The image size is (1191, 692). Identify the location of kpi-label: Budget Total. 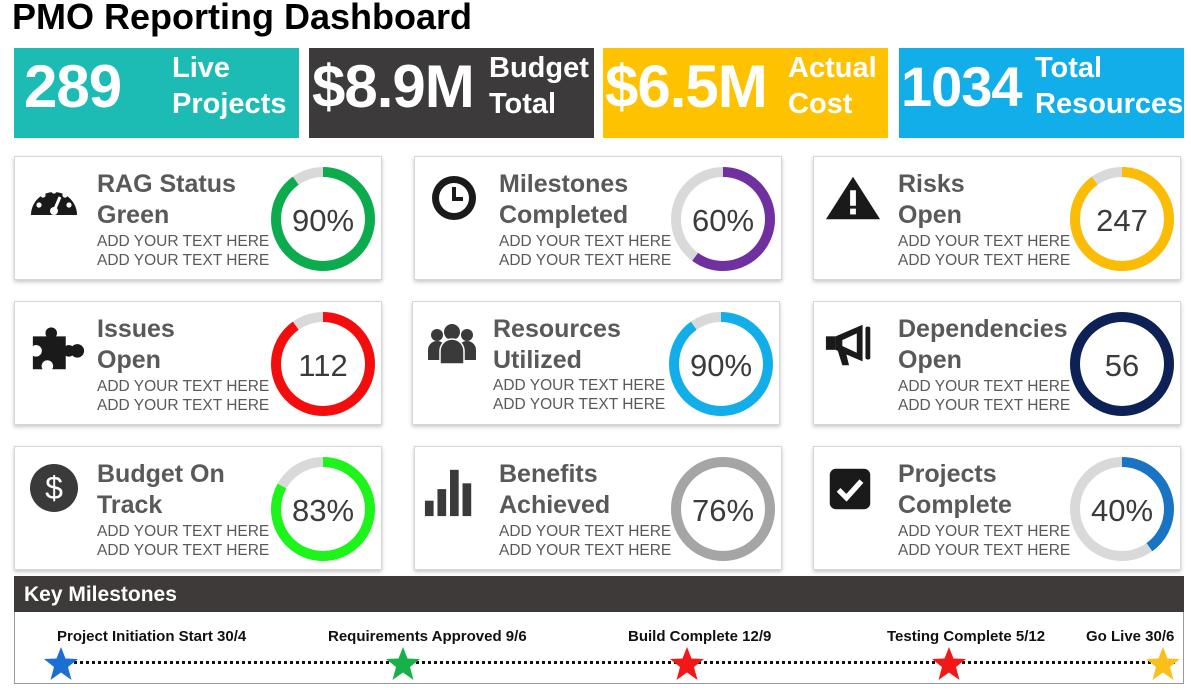
(539, 86).